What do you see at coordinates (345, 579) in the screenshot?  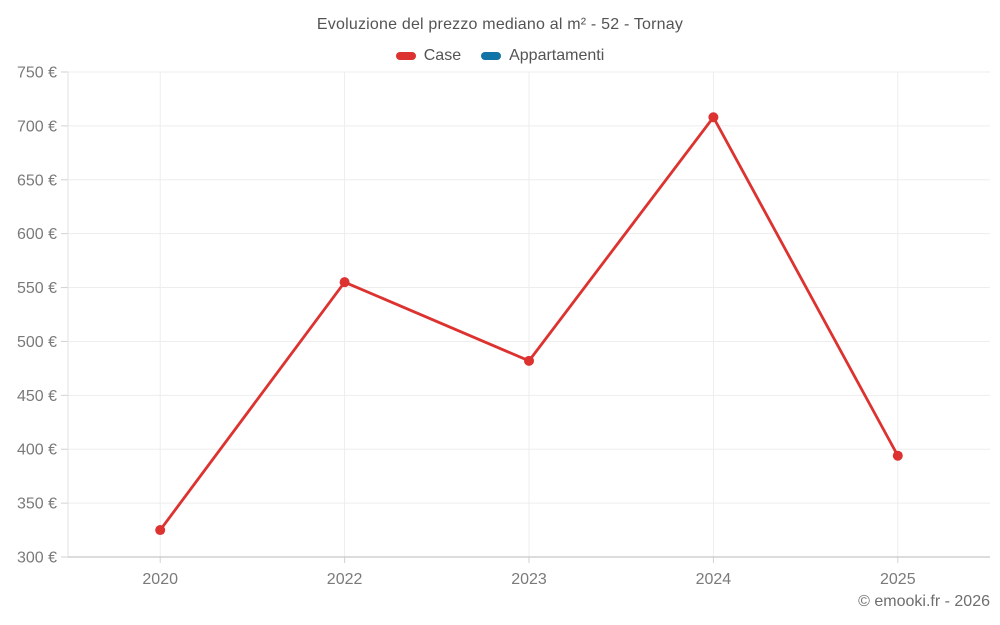 I see `x-tick-label: 2022` at bounding box center [345, 579].